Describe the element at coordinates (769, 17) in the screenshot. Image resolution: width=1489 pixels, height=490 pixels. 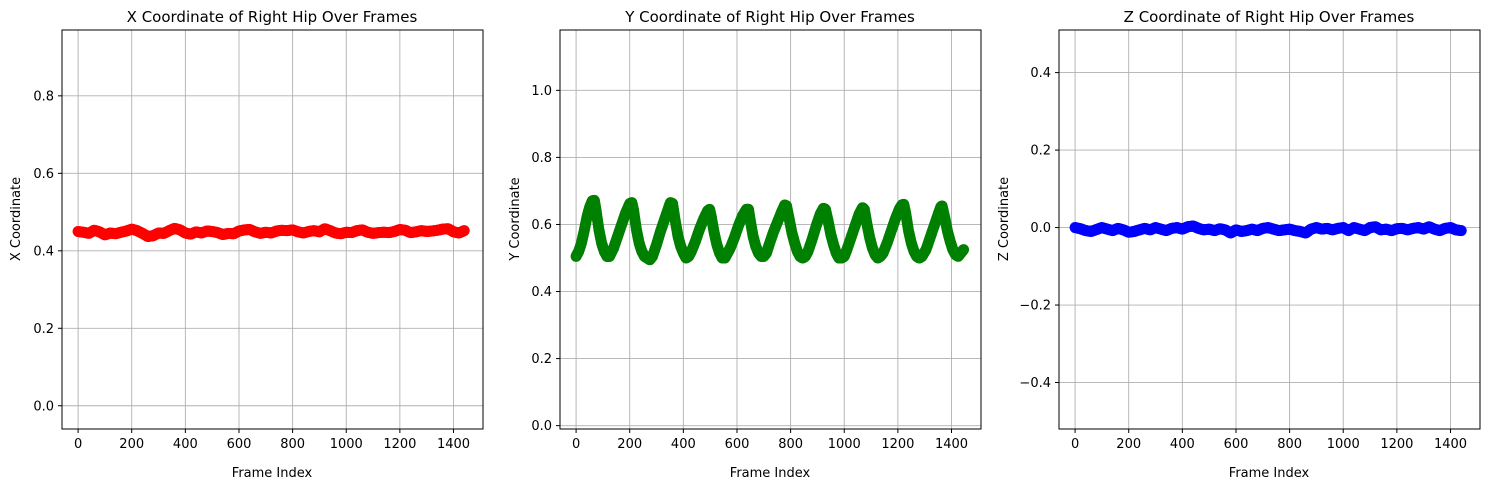
I see `chart-title: Y Coordinate of Right Hip Over Frames` at that location.